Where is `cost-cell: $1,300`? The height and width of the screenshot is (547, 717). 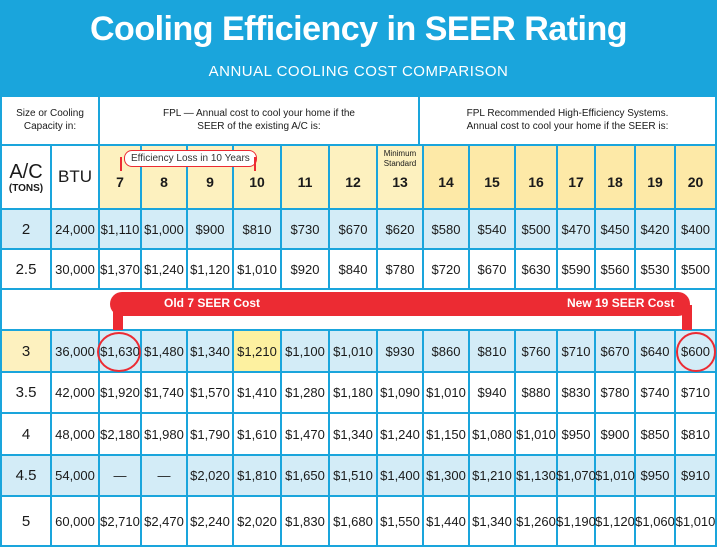 cost-cell: $1,300 is located at coordinates (446, 475).